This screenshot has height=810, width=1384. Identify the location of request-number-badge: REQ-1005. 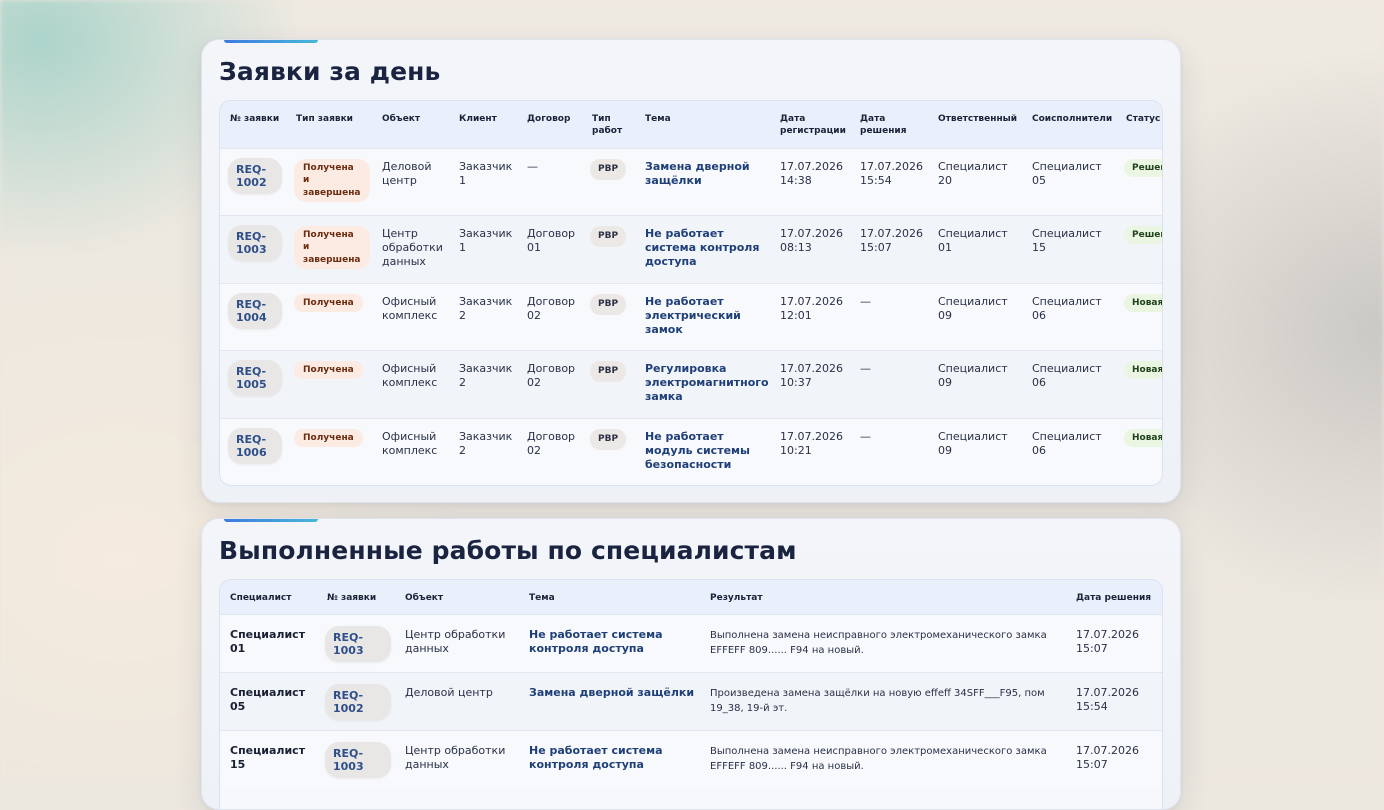
(255, 377).